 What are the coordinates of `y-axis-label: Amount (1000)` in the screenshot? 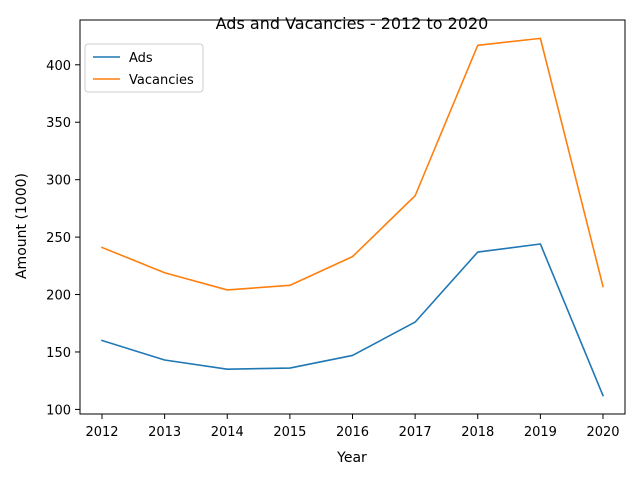 It's located at (22, 226).